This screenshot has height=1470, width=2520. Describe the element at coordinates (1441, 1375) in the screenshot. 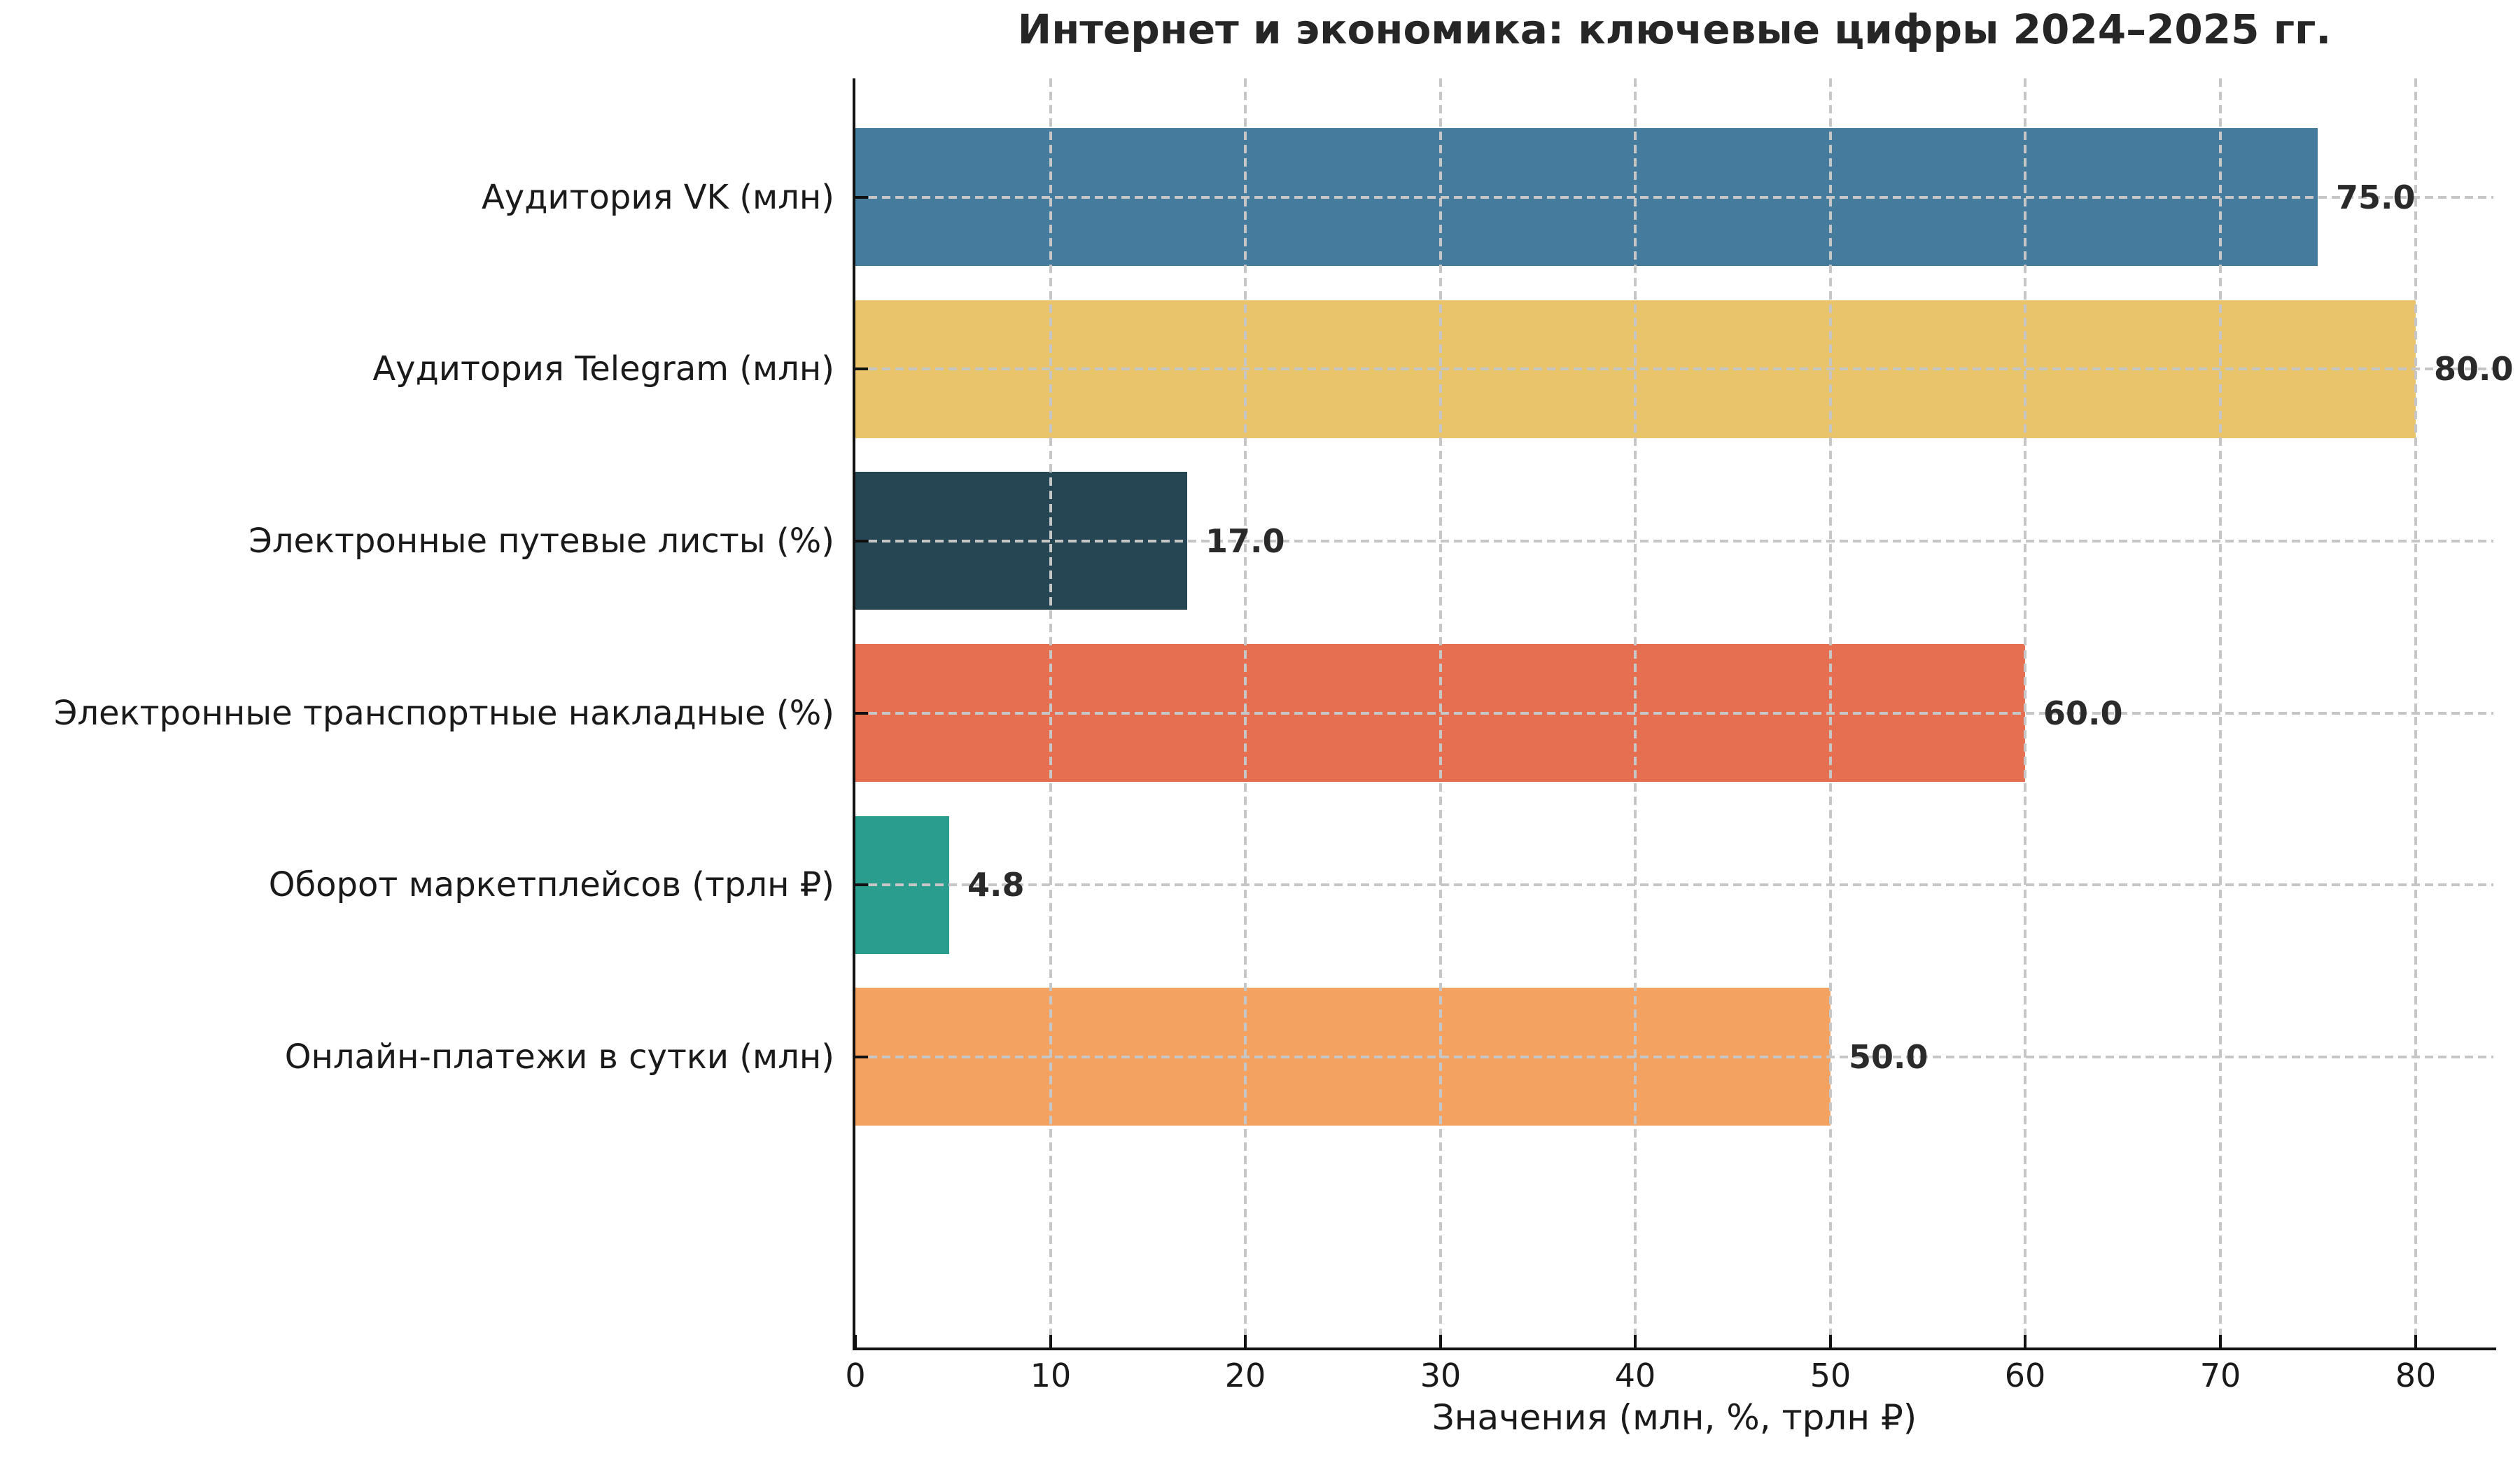

I see `x-tick-label: 30` at that location.